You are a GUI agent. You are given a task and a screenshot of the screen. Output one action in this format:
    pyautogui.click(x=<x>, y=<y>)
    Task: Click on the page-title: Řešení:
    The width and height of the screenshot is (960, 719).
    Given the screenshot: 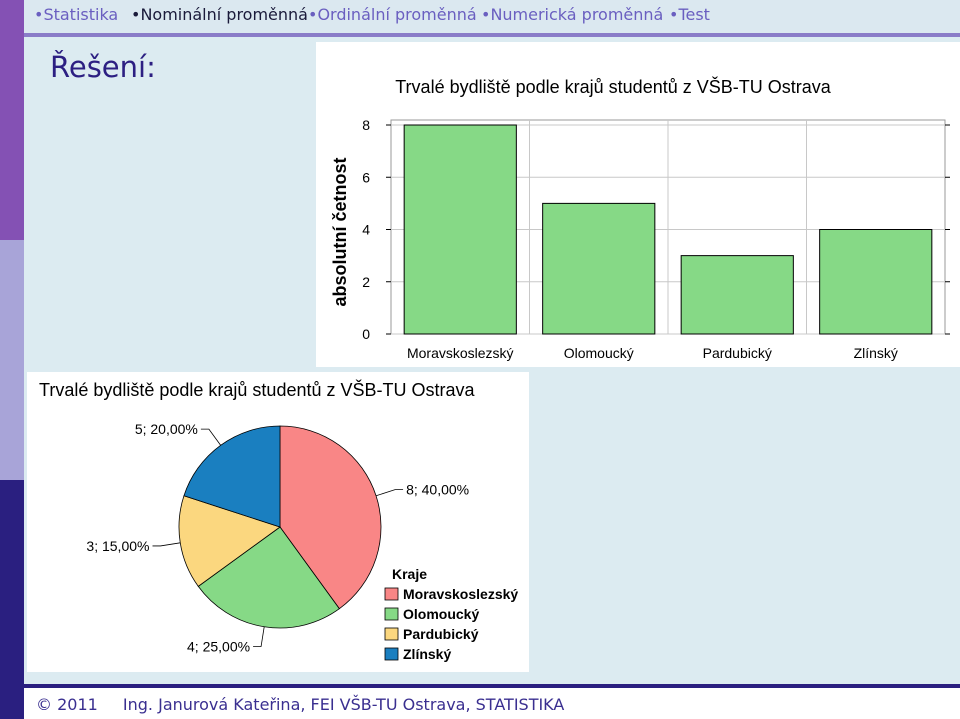 What is the action you would take?
    pyautogui.click(x=103, y=67)
    